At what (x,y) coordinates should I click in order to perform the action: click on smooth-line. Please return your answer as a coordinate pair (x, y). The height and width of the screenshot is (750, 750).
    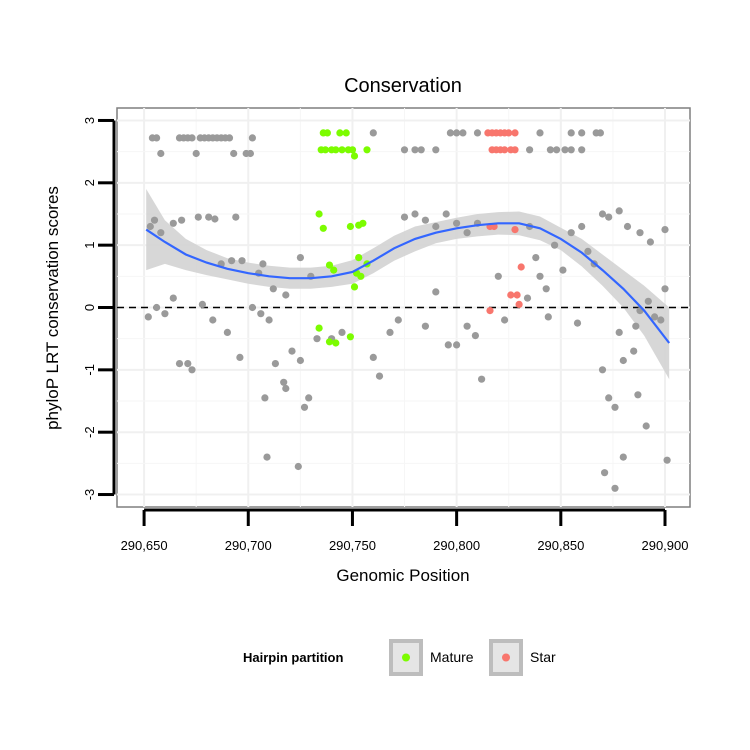
    Looking at the image, I should click on (408, 283).